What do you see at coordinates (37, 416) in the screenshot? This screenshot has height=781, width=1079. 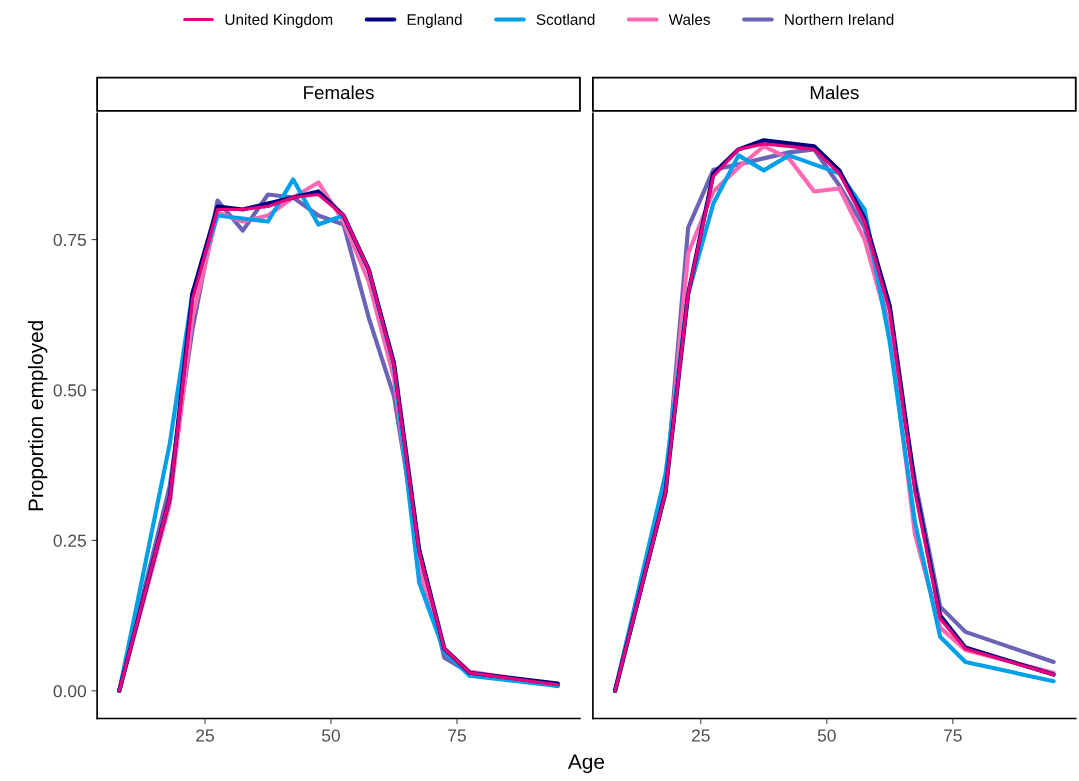 I see `y-axis-title: Proportion employed` at bounding box center [37, 416].